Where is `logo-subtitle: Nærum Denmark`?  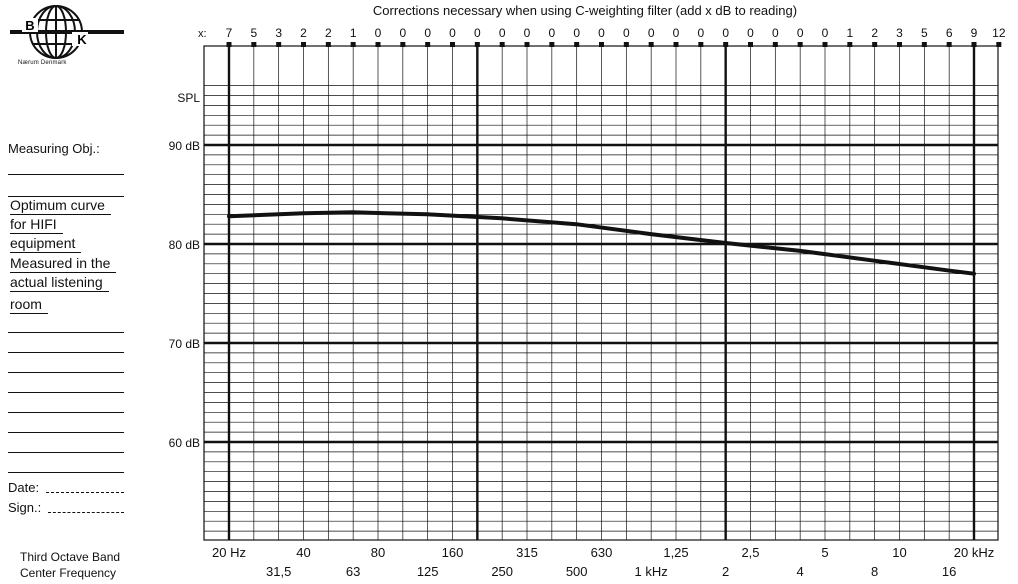
logo-subtitle: Nærum Denmark is located at coordinates (42, 63).